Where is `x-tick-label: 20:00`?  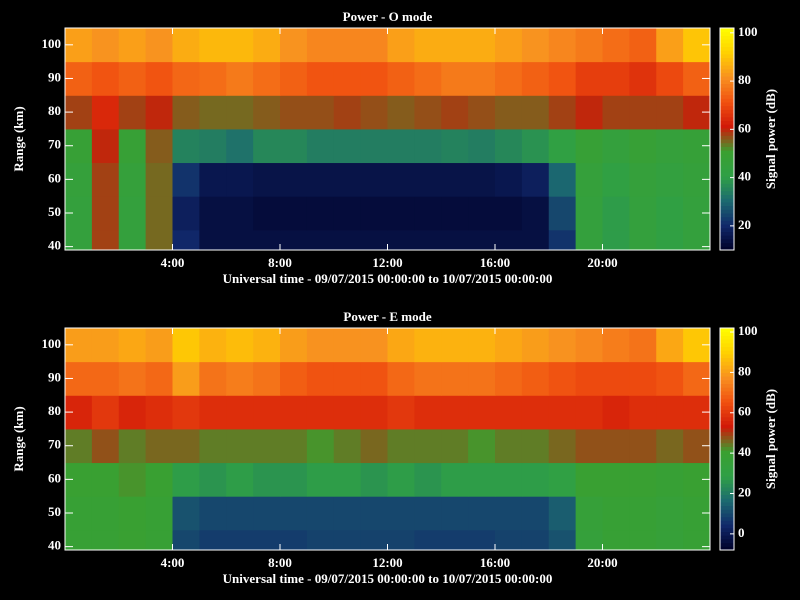 x-tick-label: 20:00 is located at coordinates (602, 262).